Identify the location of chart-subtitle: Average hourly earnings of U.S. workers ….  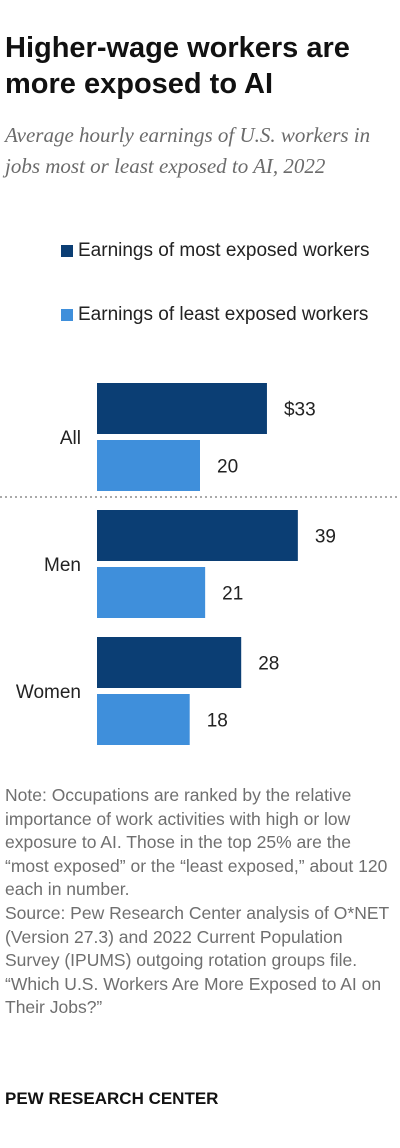
(188, 150).